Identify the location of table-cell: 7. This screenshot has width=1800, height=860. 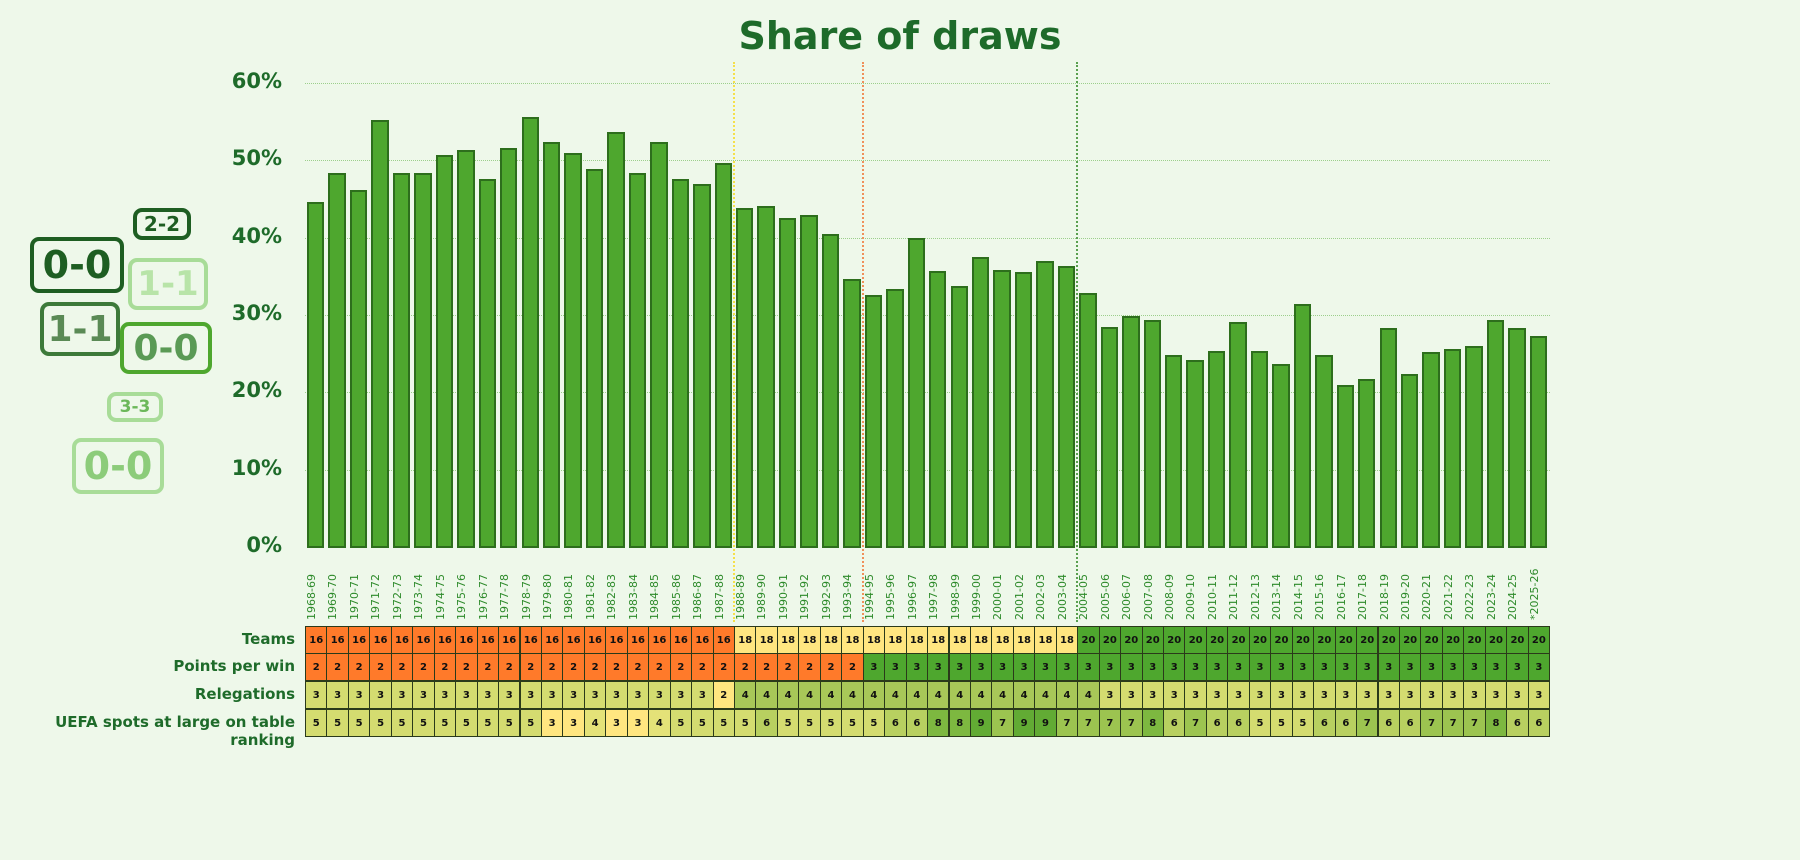
(1088, 723).